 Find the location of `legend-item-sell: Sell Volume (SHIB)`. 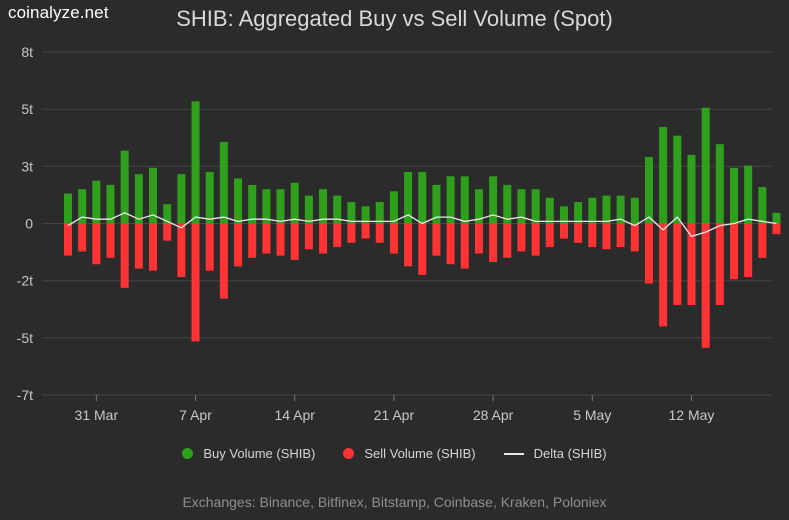

legend-item-sell: Sell Volume (SHIB) is located at coordinates (409, 453).